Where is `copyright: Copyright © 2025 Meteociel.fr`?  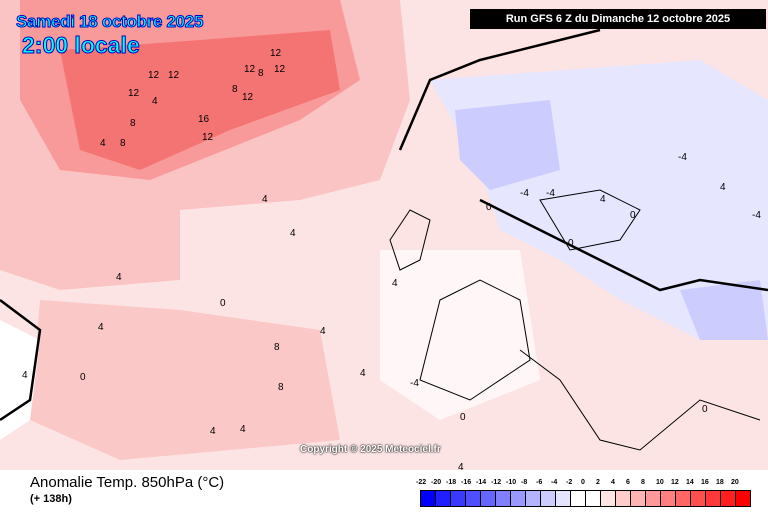
copyright: Copyright © 2025 Meteociel.fr is located at coordinates (370, 449).